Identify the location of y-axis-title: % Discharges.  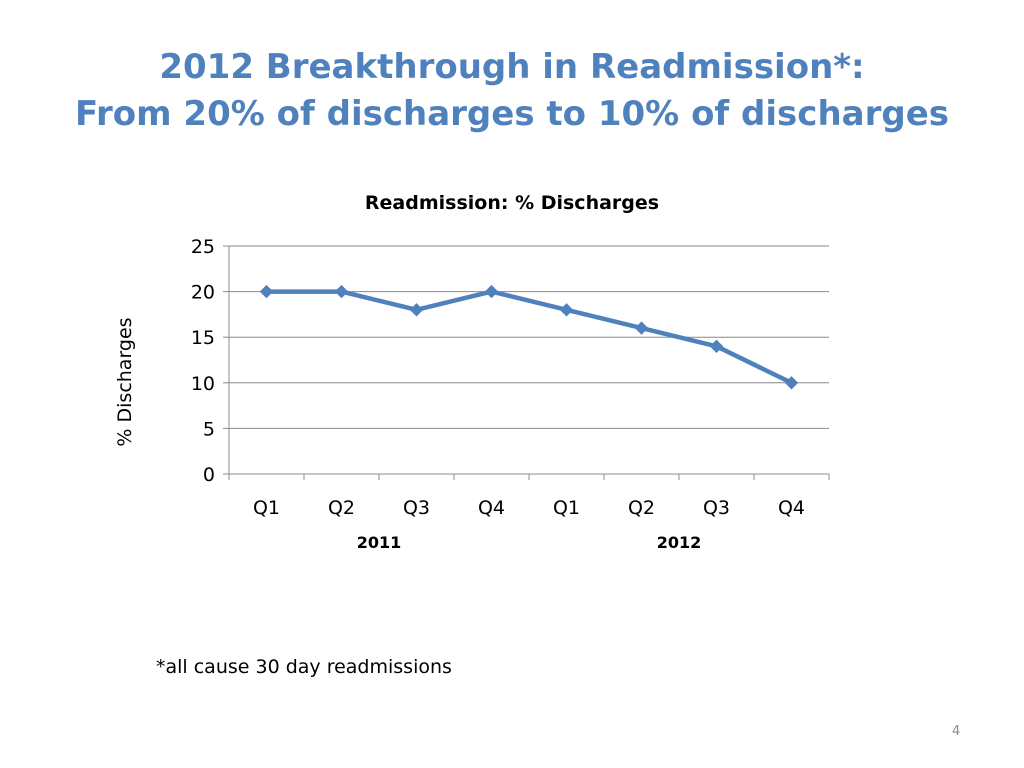
(125, 381).